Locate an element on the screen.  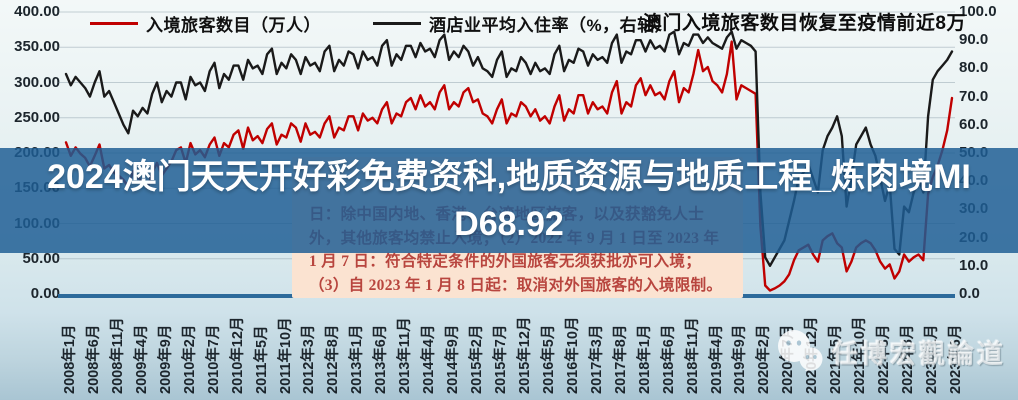
watermark: 任博宏觀論道 is located at coordinates (889, 352).